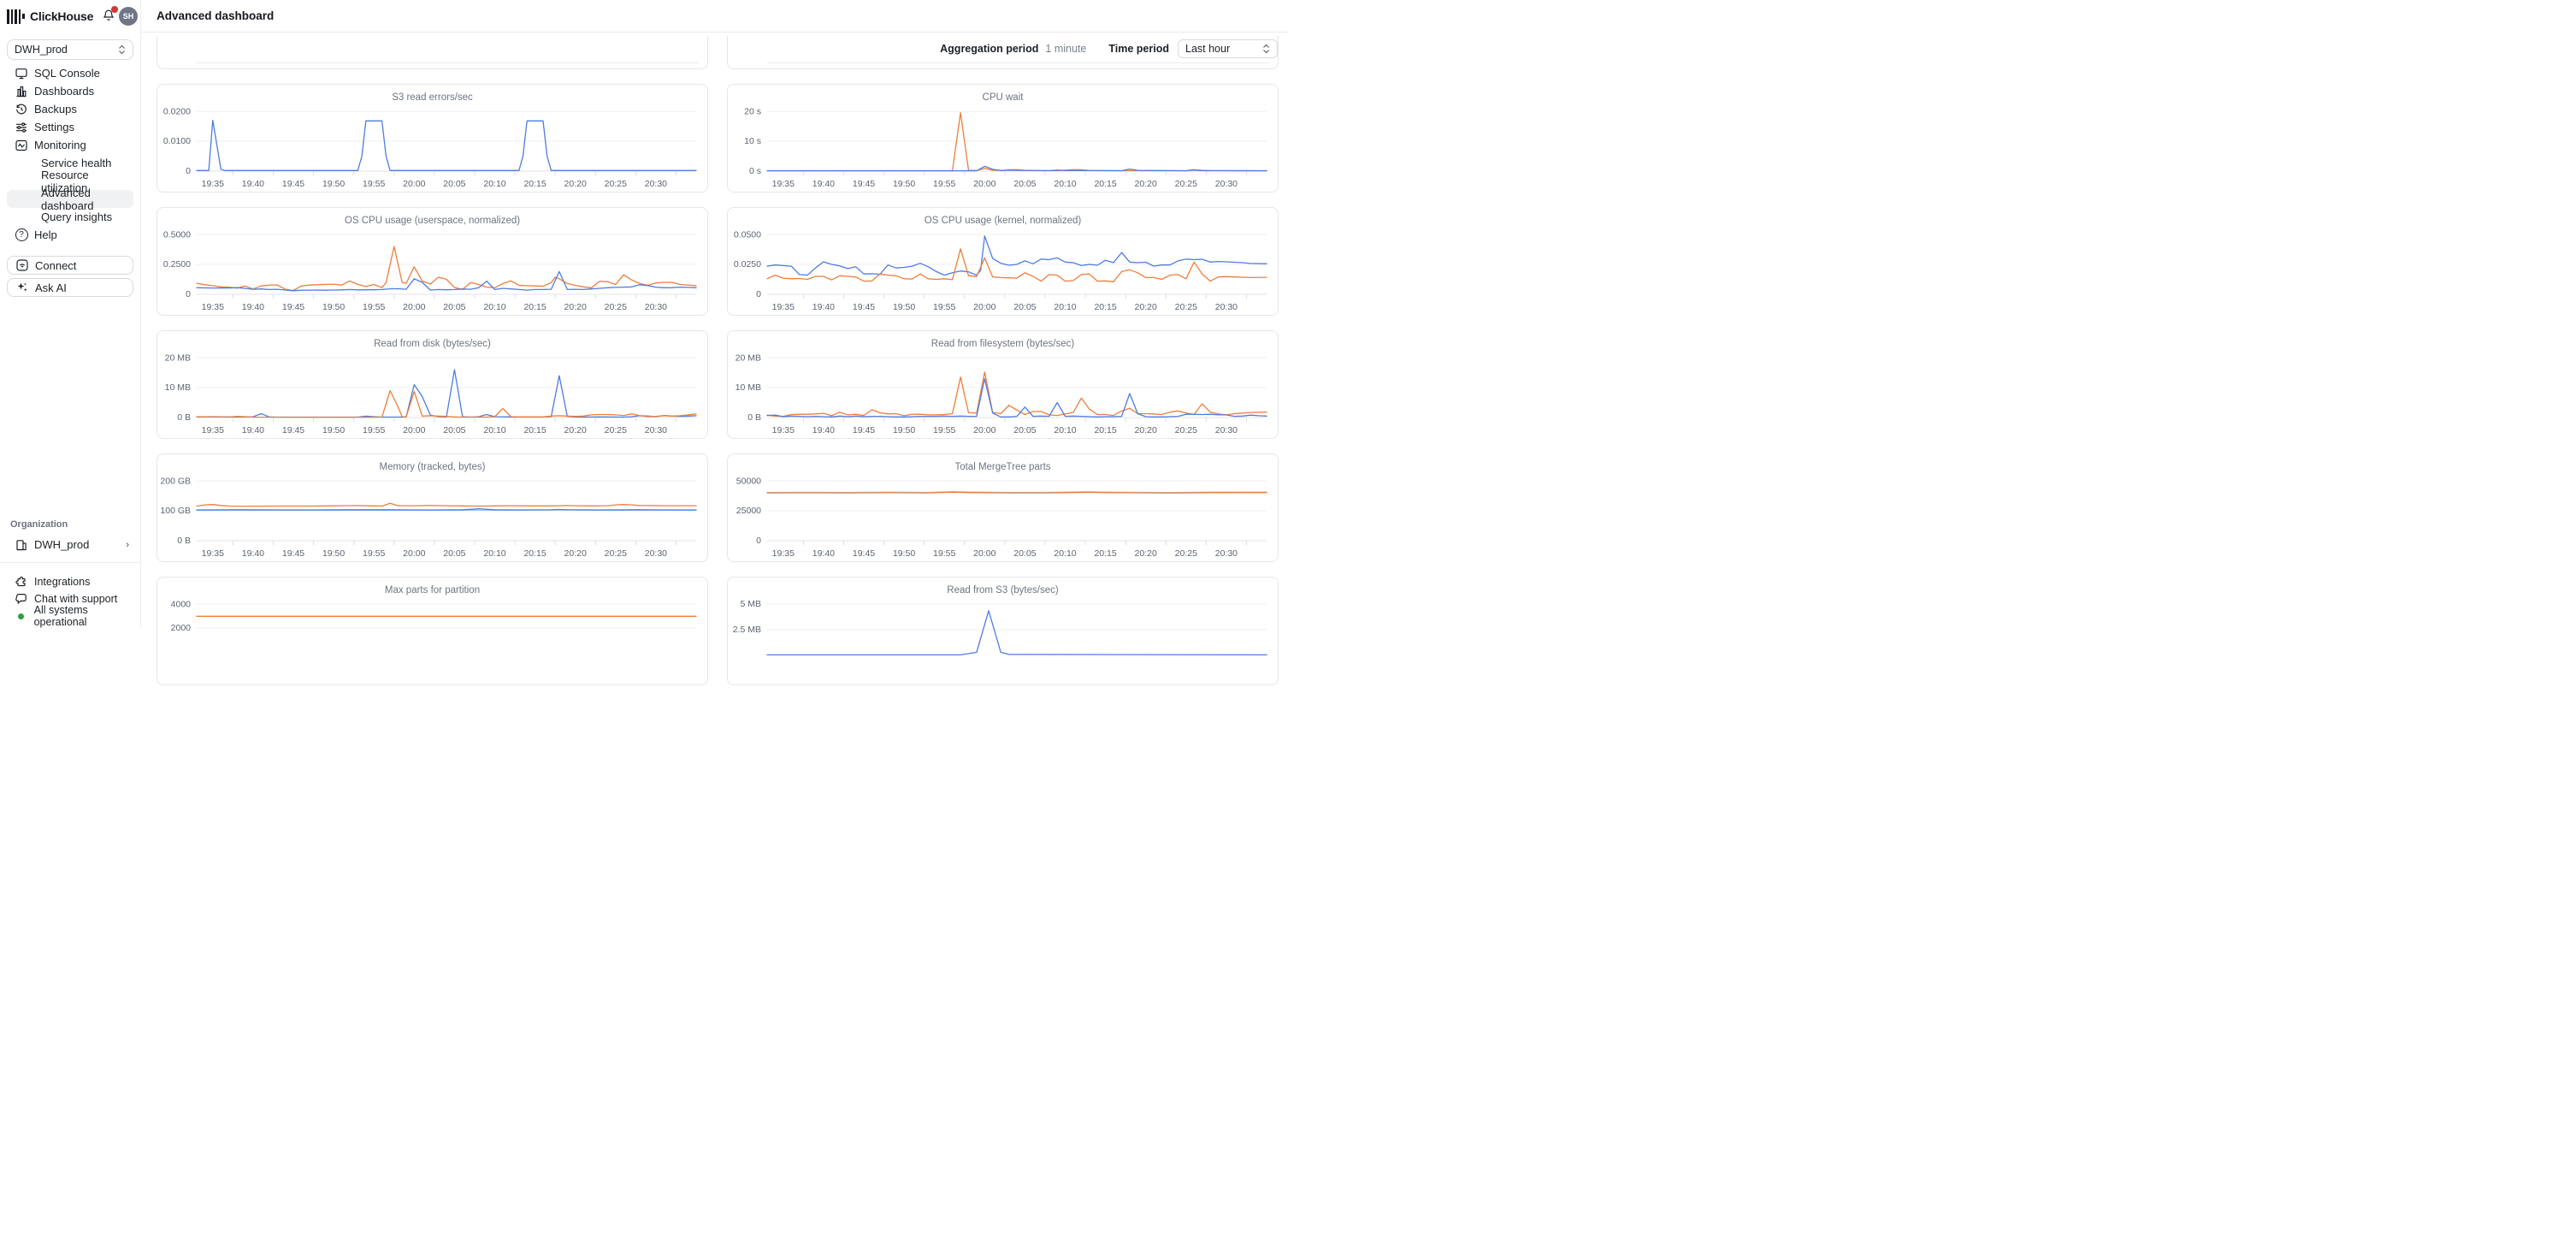 The image size is (2576, 1256). I want to click on terminal-icon, so click(21, 73).